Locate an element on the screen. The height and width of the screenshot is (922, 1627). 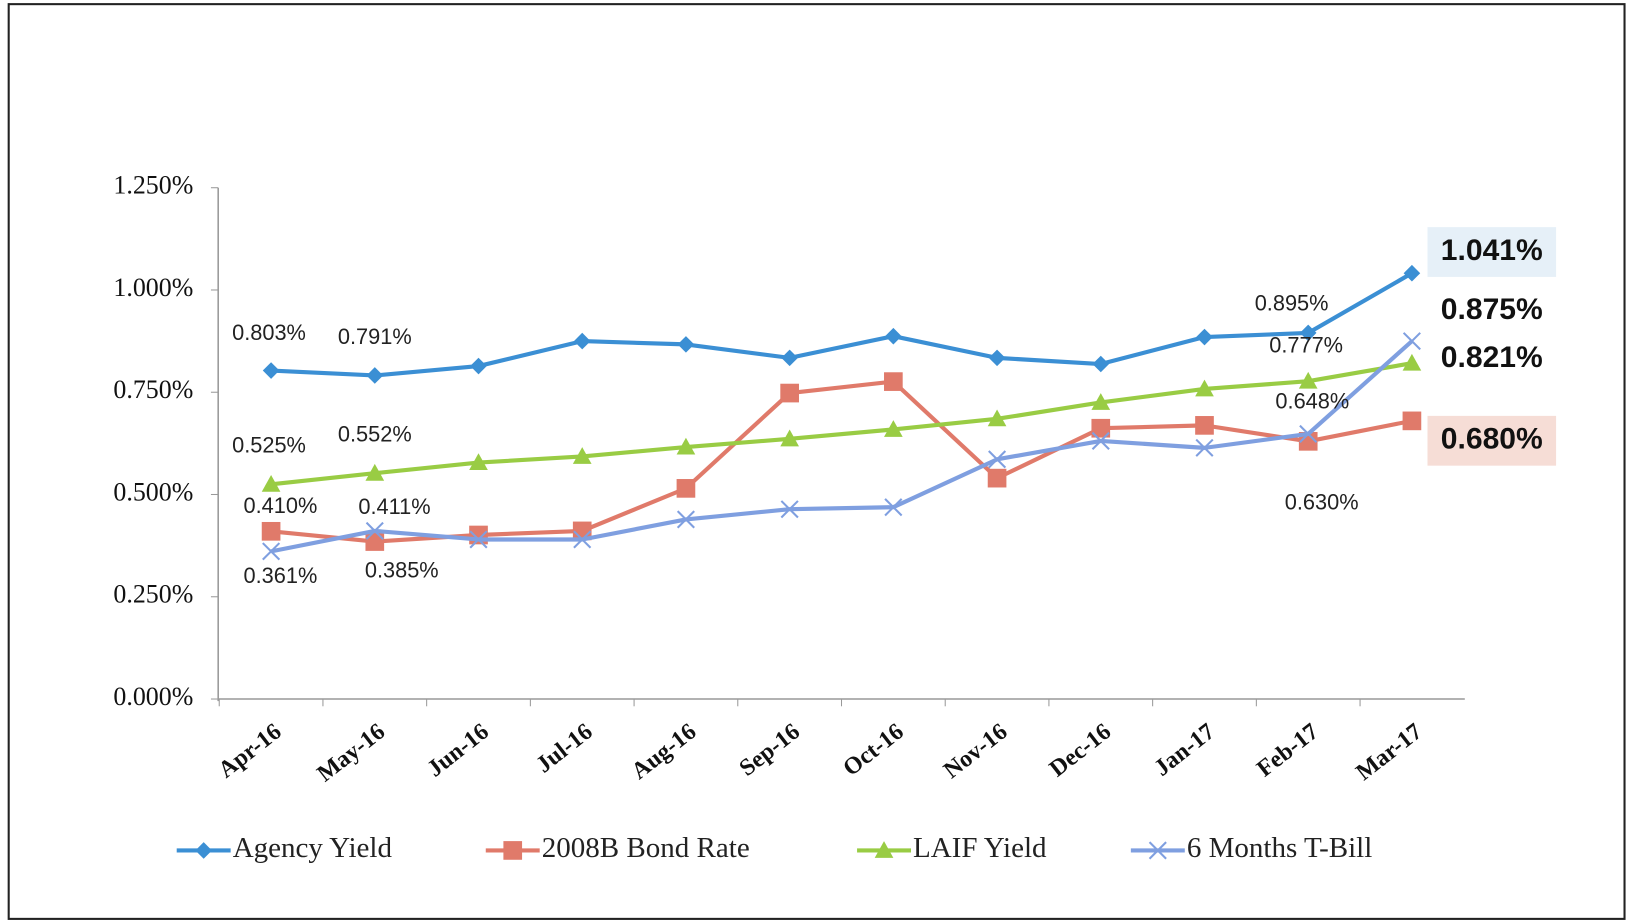
legend-label: Agency Yield is located at coordinates (313, 848).